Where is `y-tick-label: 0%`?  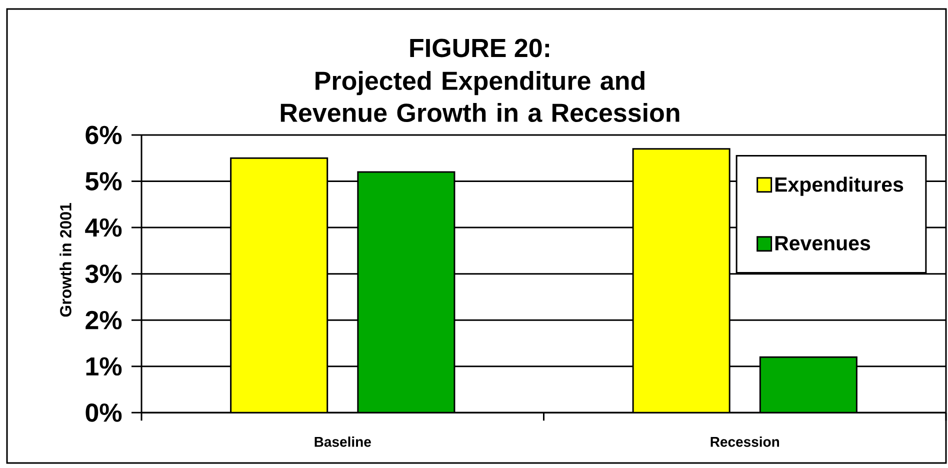
y-tick-label: 0% is located at coordinates (104, 412).